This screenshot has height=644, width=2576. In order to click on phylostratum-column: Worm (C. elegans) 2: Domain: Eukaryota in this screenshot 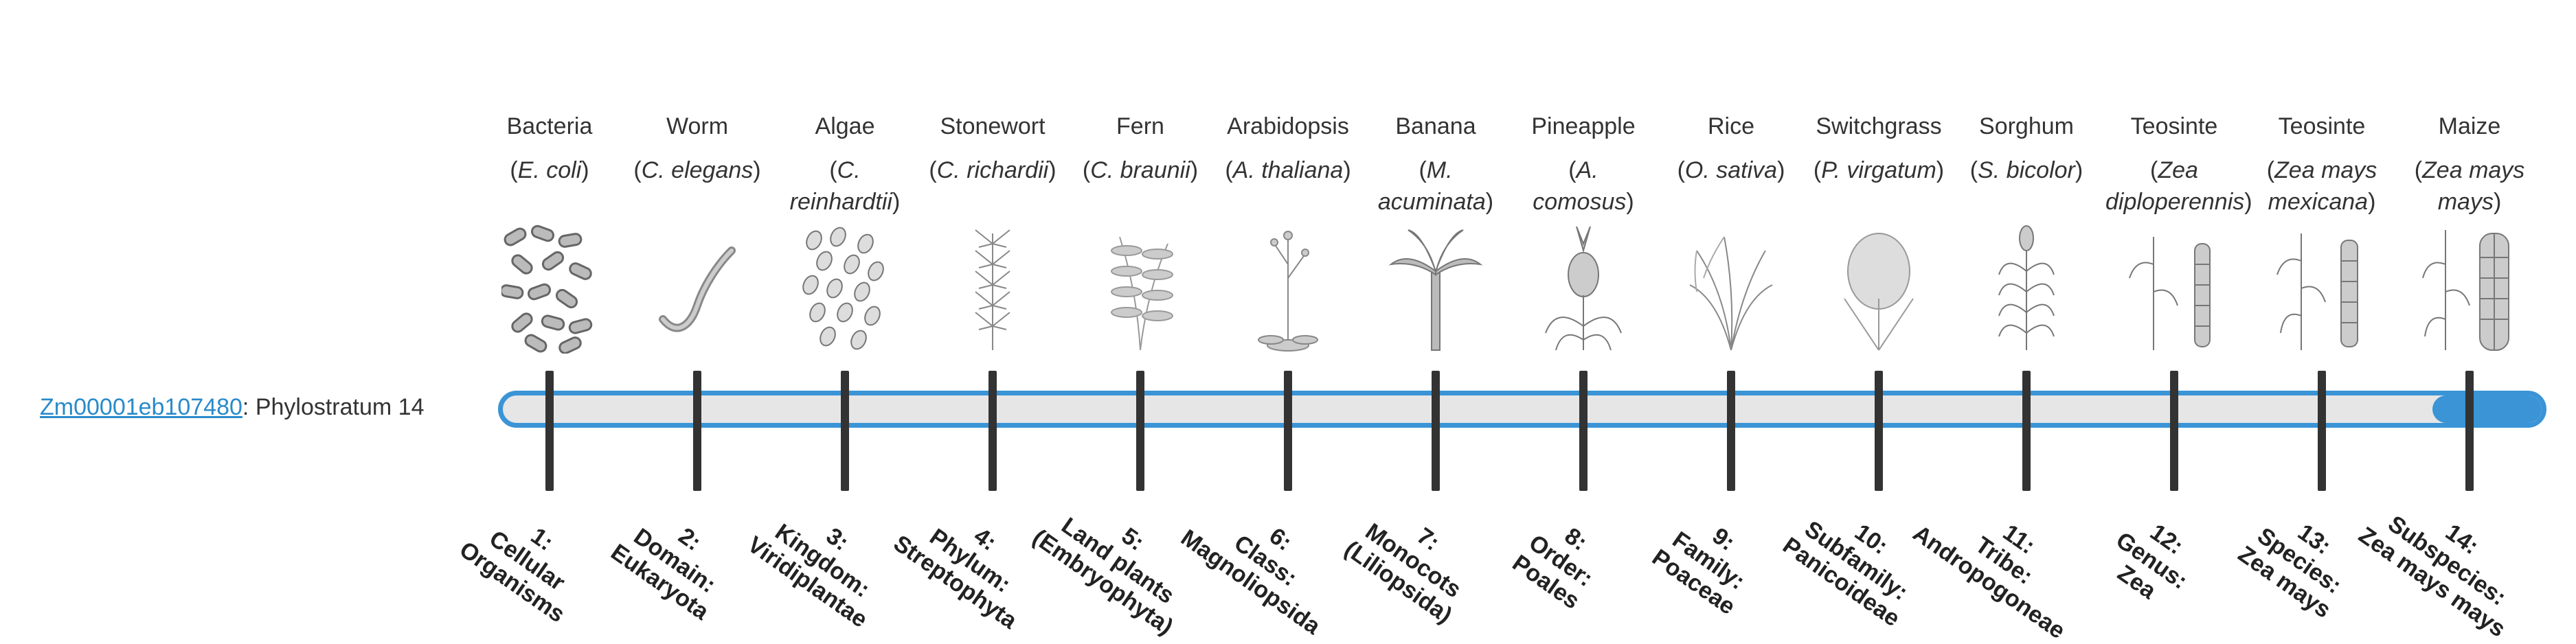, I will do `click(720, 318)`.